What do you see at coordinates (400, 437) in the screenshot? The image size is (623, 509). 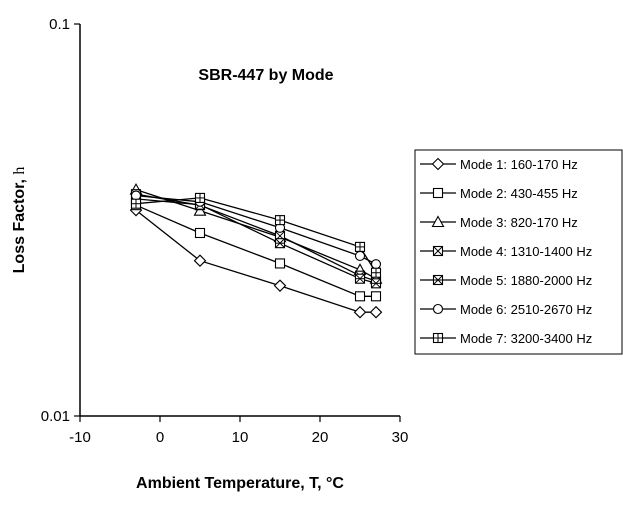 I see `x-tick-label: 30` at bounding box center [400, 437].